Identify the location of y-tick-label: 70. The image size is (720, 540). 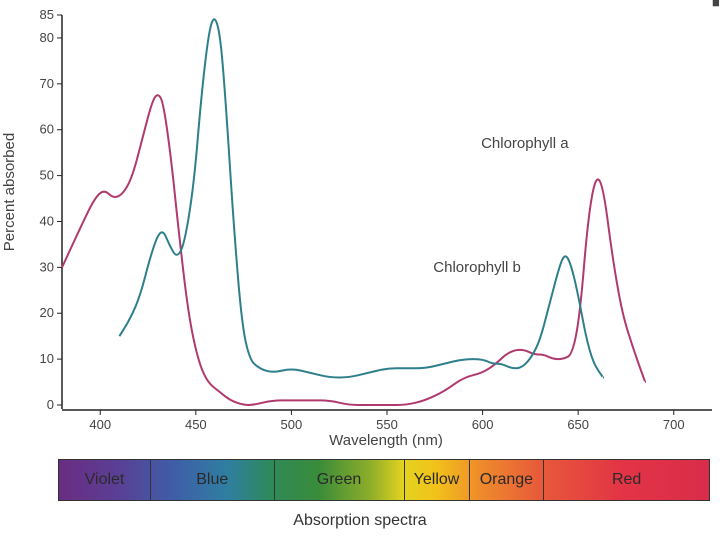
(47, 83).